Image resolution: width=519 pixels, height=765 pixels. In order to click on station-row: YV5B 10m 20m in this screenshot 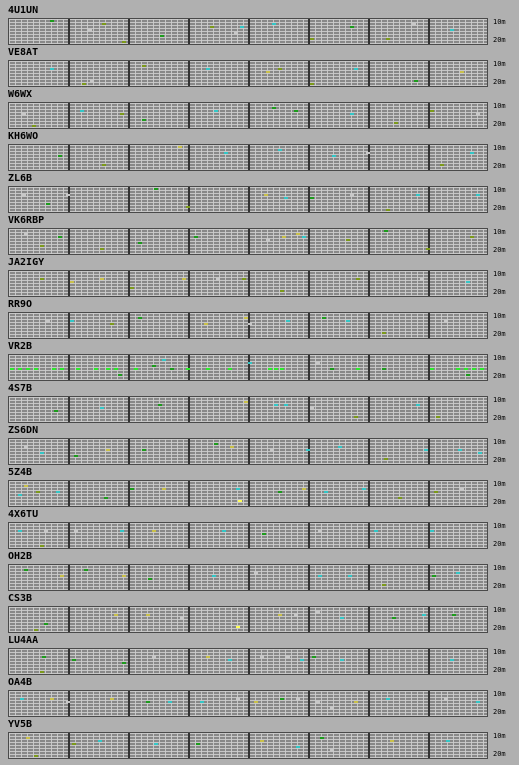, I will do `click(259, 740)`.